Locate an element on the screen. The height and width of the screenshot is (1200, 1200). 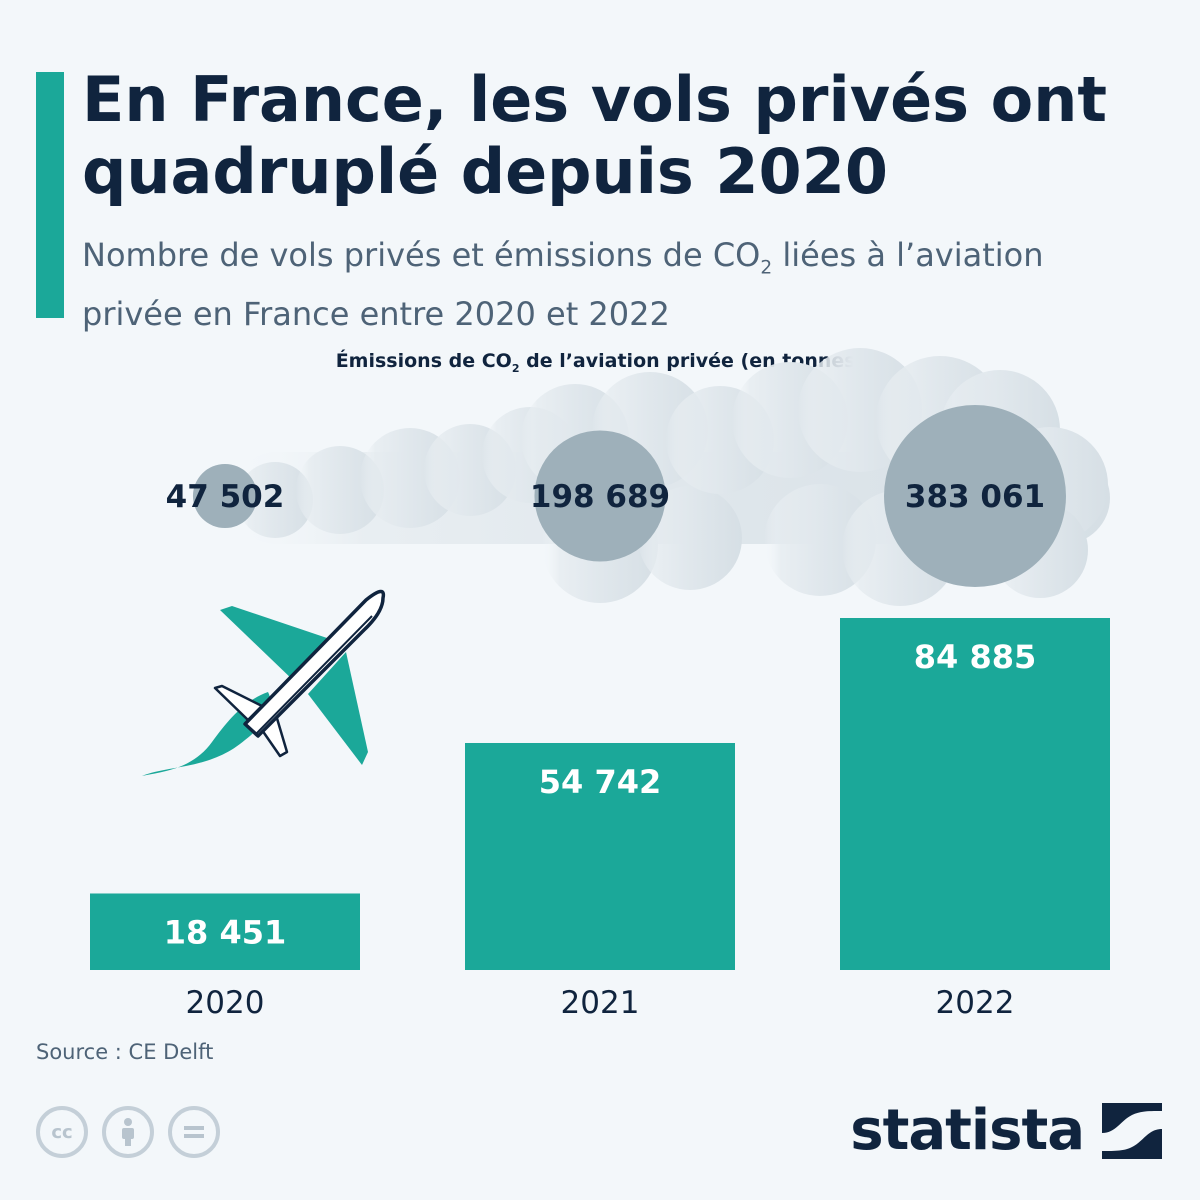
statista-logo: statista is located at coordinates (1007, 1130).